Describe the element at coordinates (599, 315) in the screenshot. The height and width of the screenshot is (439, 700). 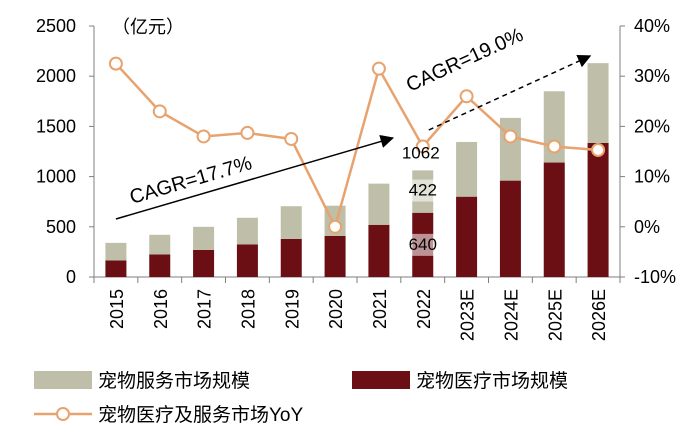
I see `x-tick-label: 2026E` at that location.